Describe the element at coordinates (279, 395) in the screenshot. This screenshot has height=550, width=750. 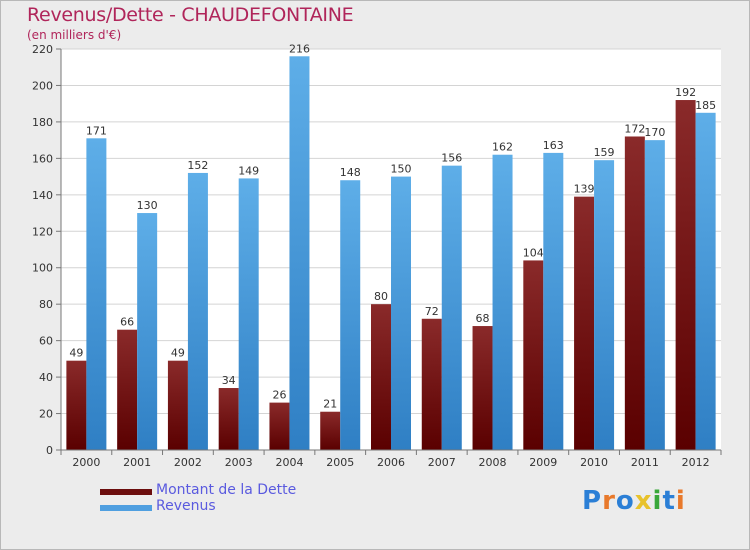
I see `debt-value-label: 26` at that location.